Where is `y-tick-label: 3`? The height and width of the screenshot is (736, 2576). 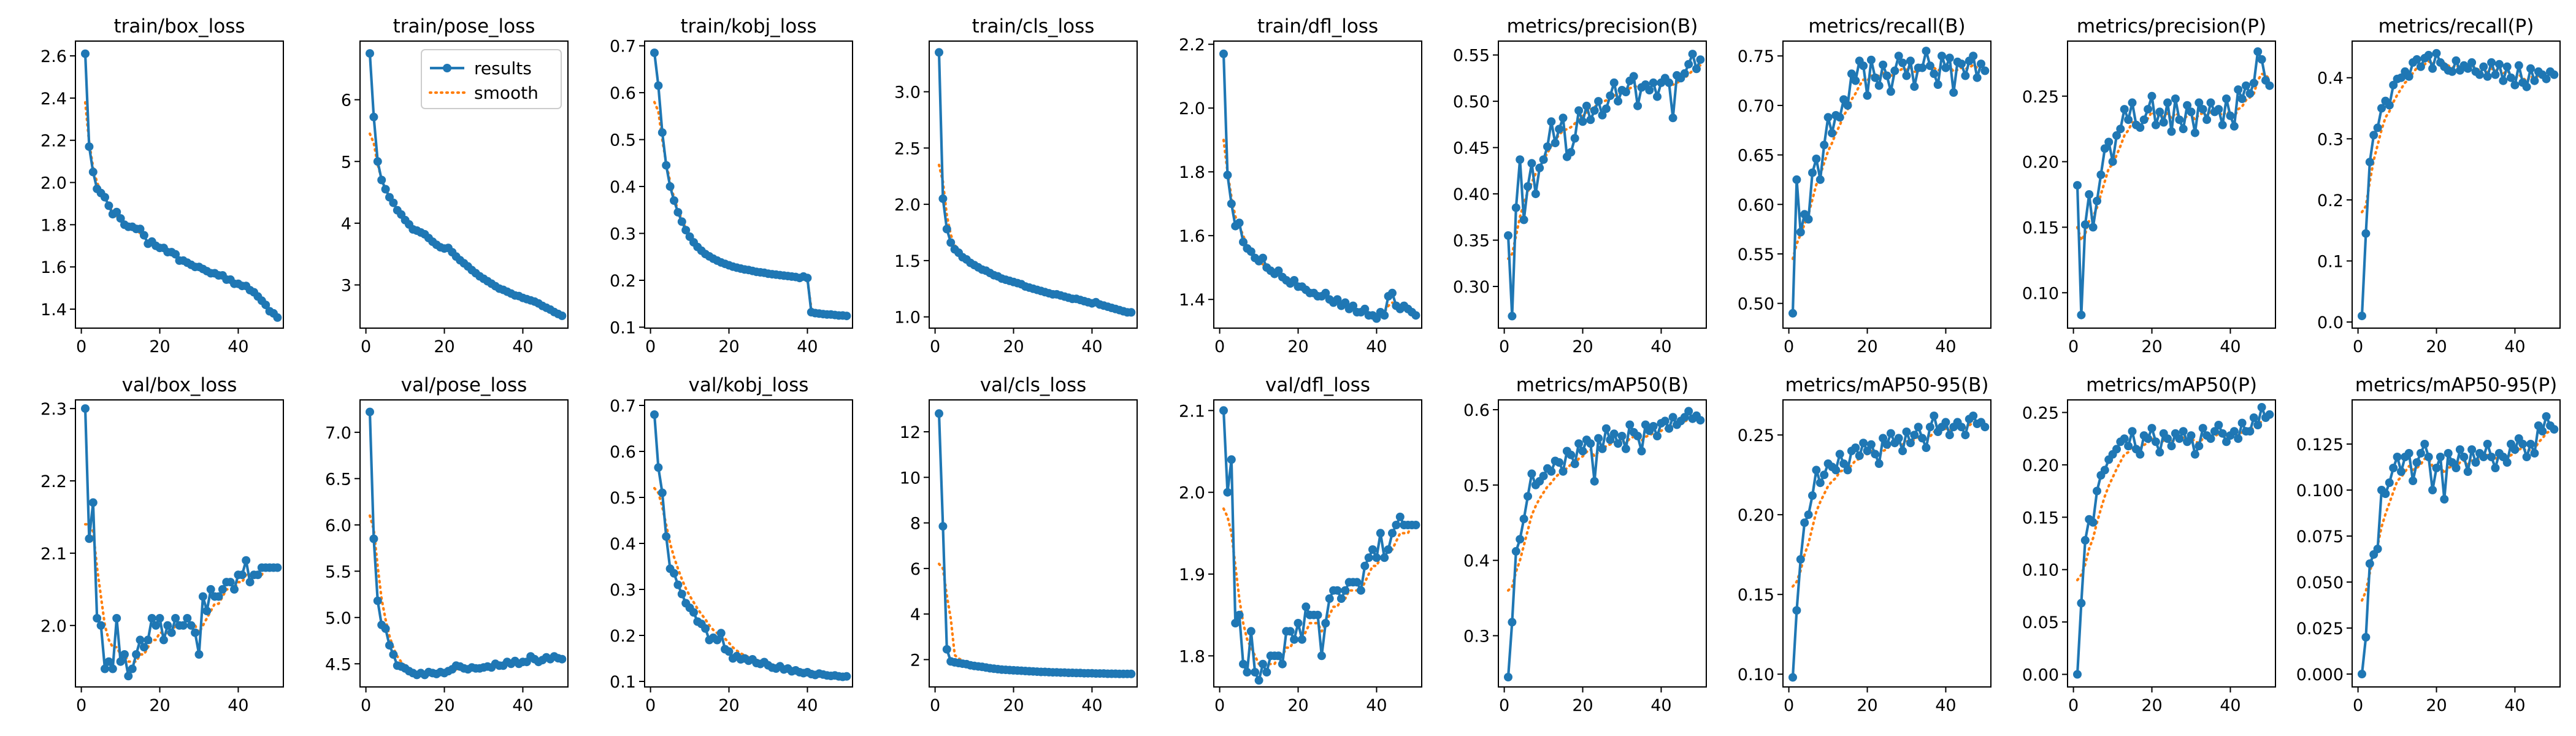
y-tick-label: 3 is located at coordinates (346, 286).